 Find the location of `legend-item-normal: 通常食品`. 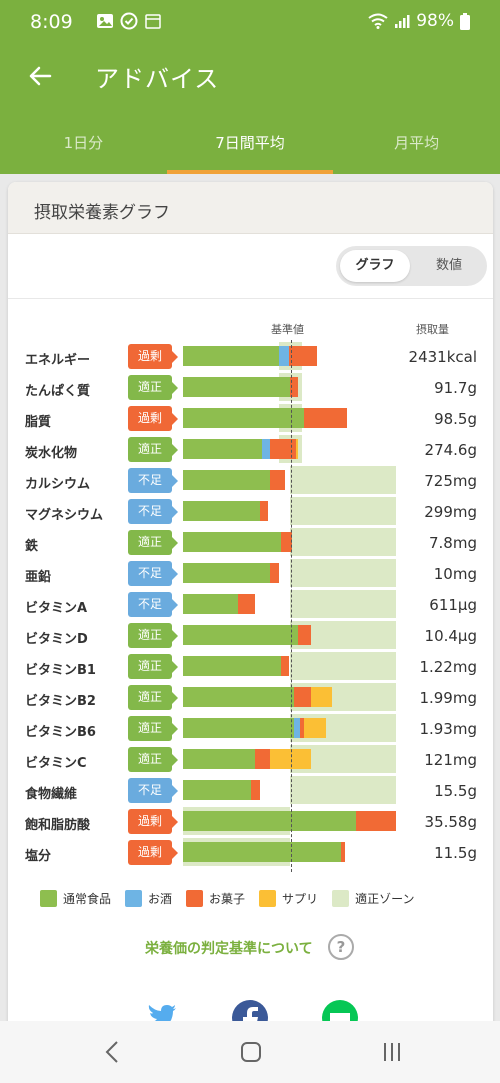

legend-item-normal: 通常食品 is located at coordinates (75, 898).